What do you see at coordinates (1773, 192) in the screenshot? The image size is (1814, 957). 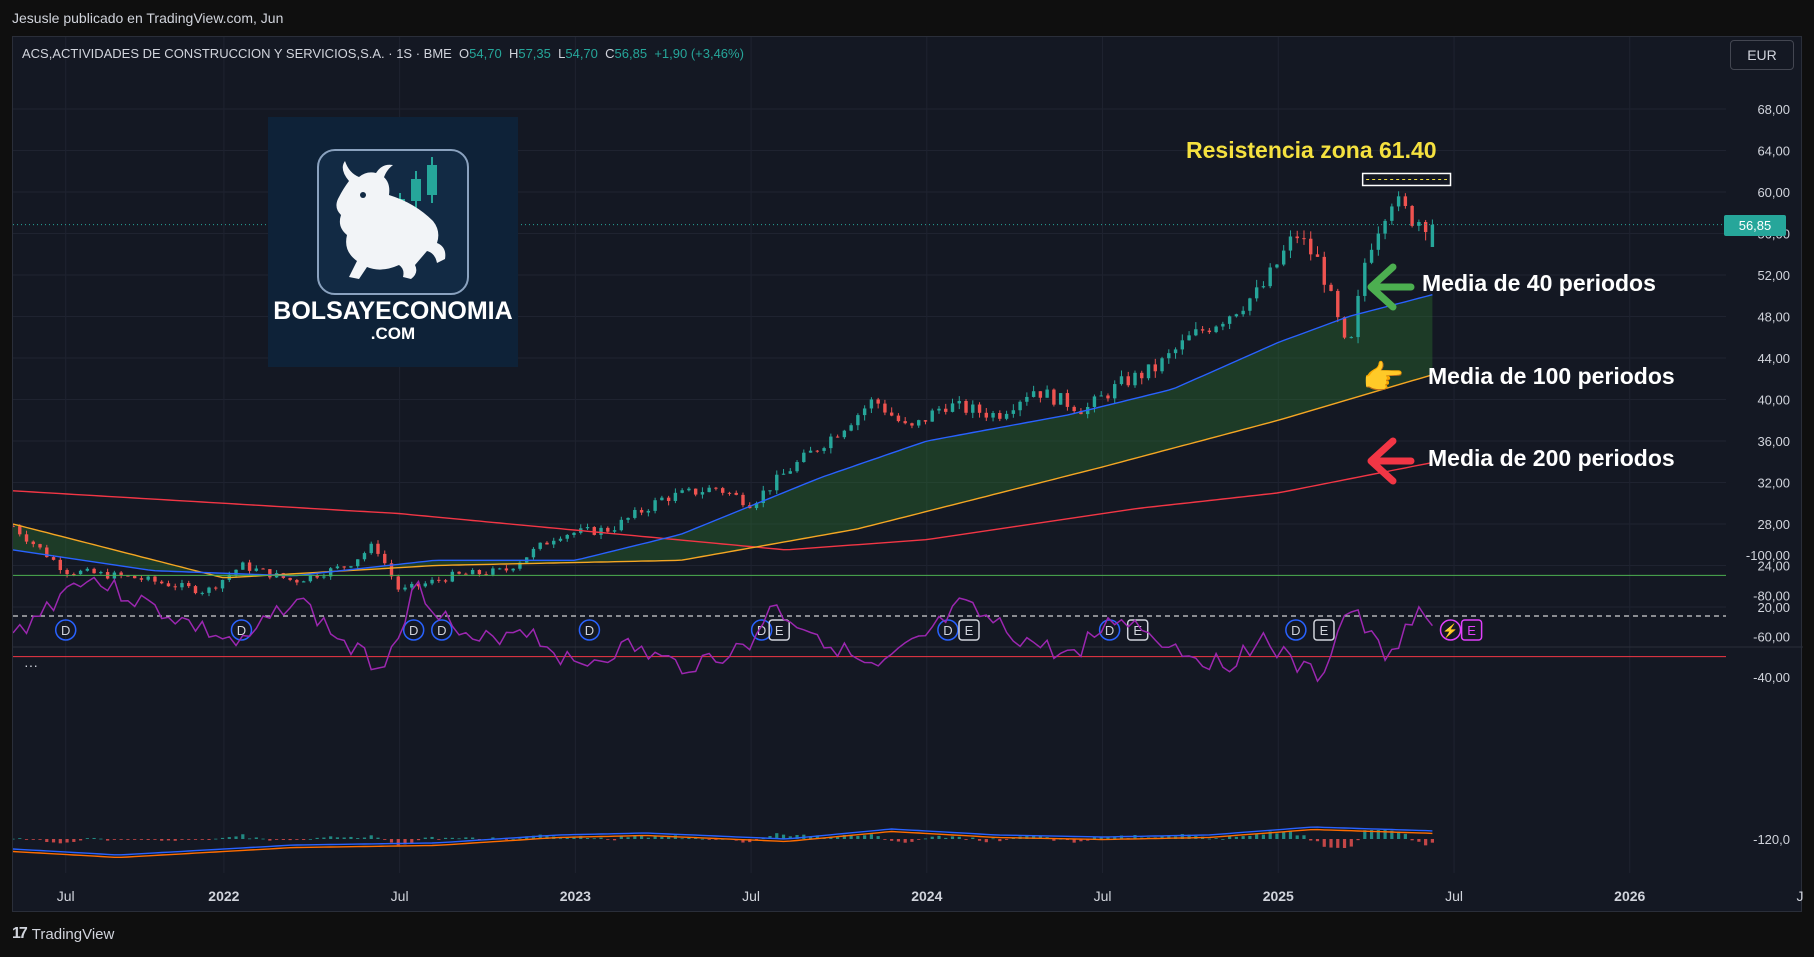 I see `price-tick-label: 60,00` at bounding box center [1773, 192].